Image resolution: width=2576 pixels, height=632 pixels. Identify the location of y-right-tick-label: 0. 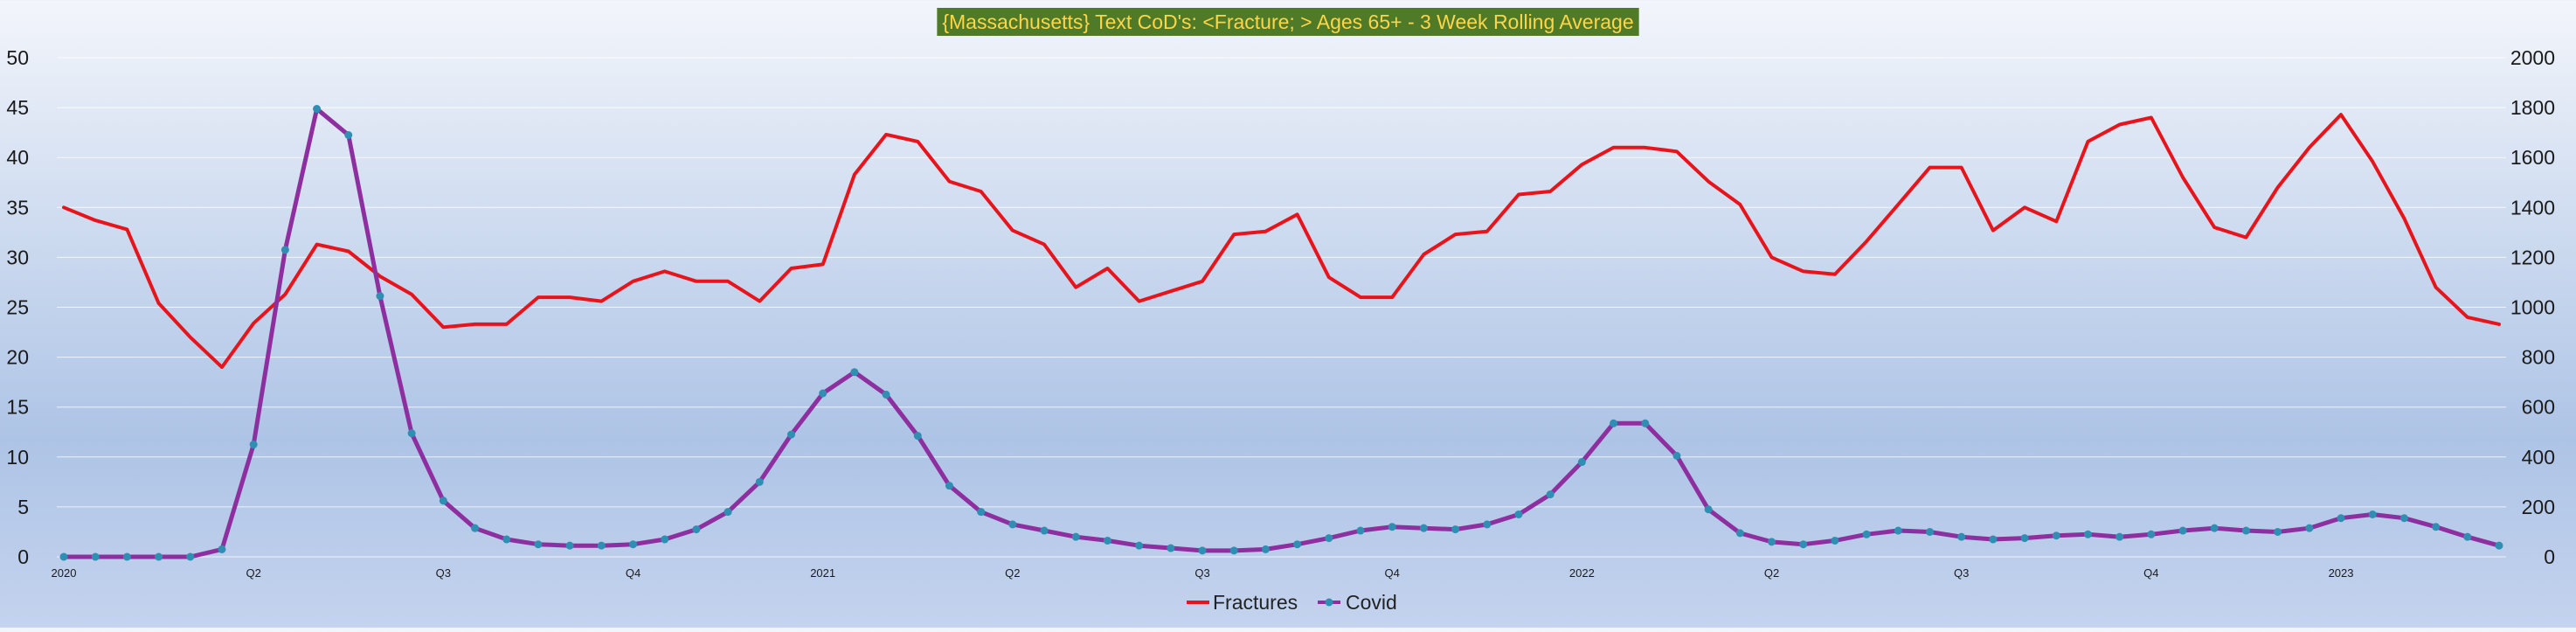
(2549, 557).